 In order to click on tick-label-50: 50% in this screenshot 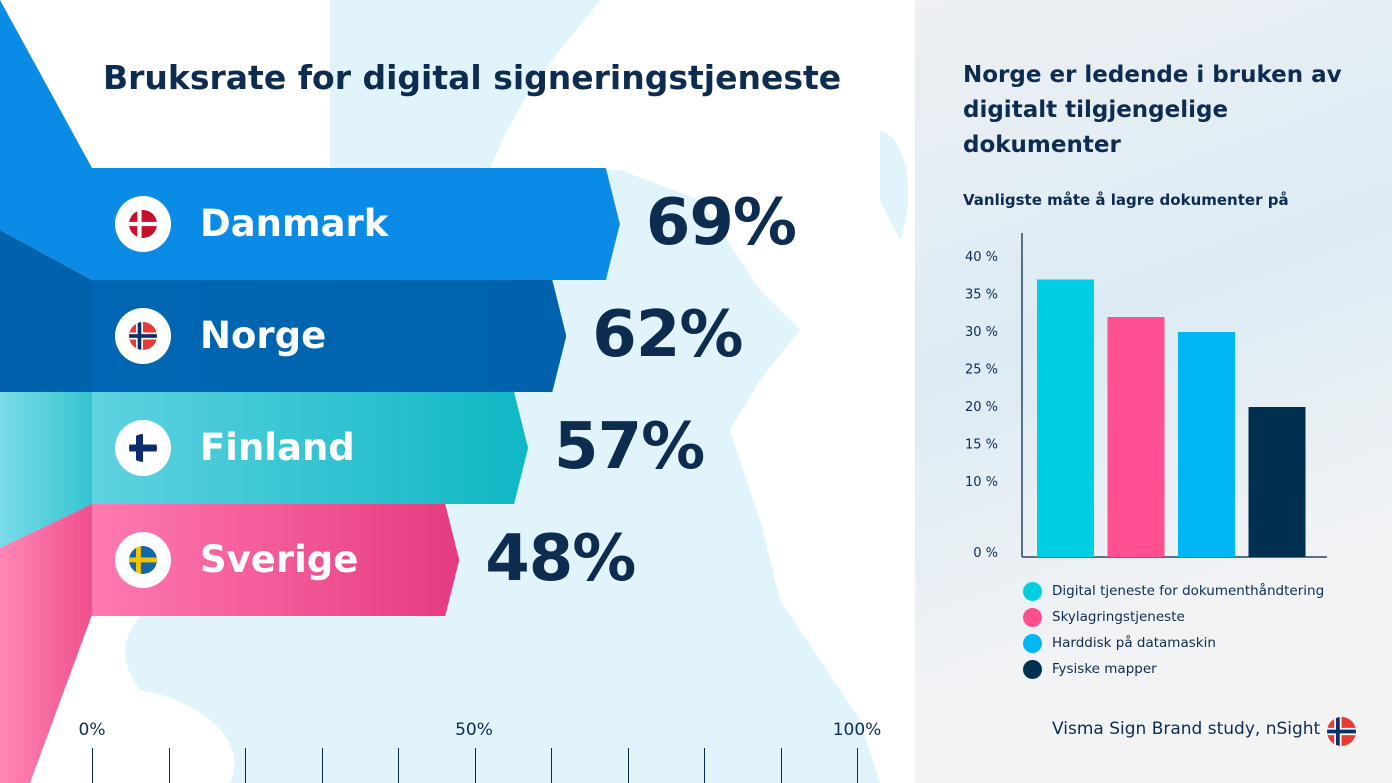, I will do `click(474, 730)`.